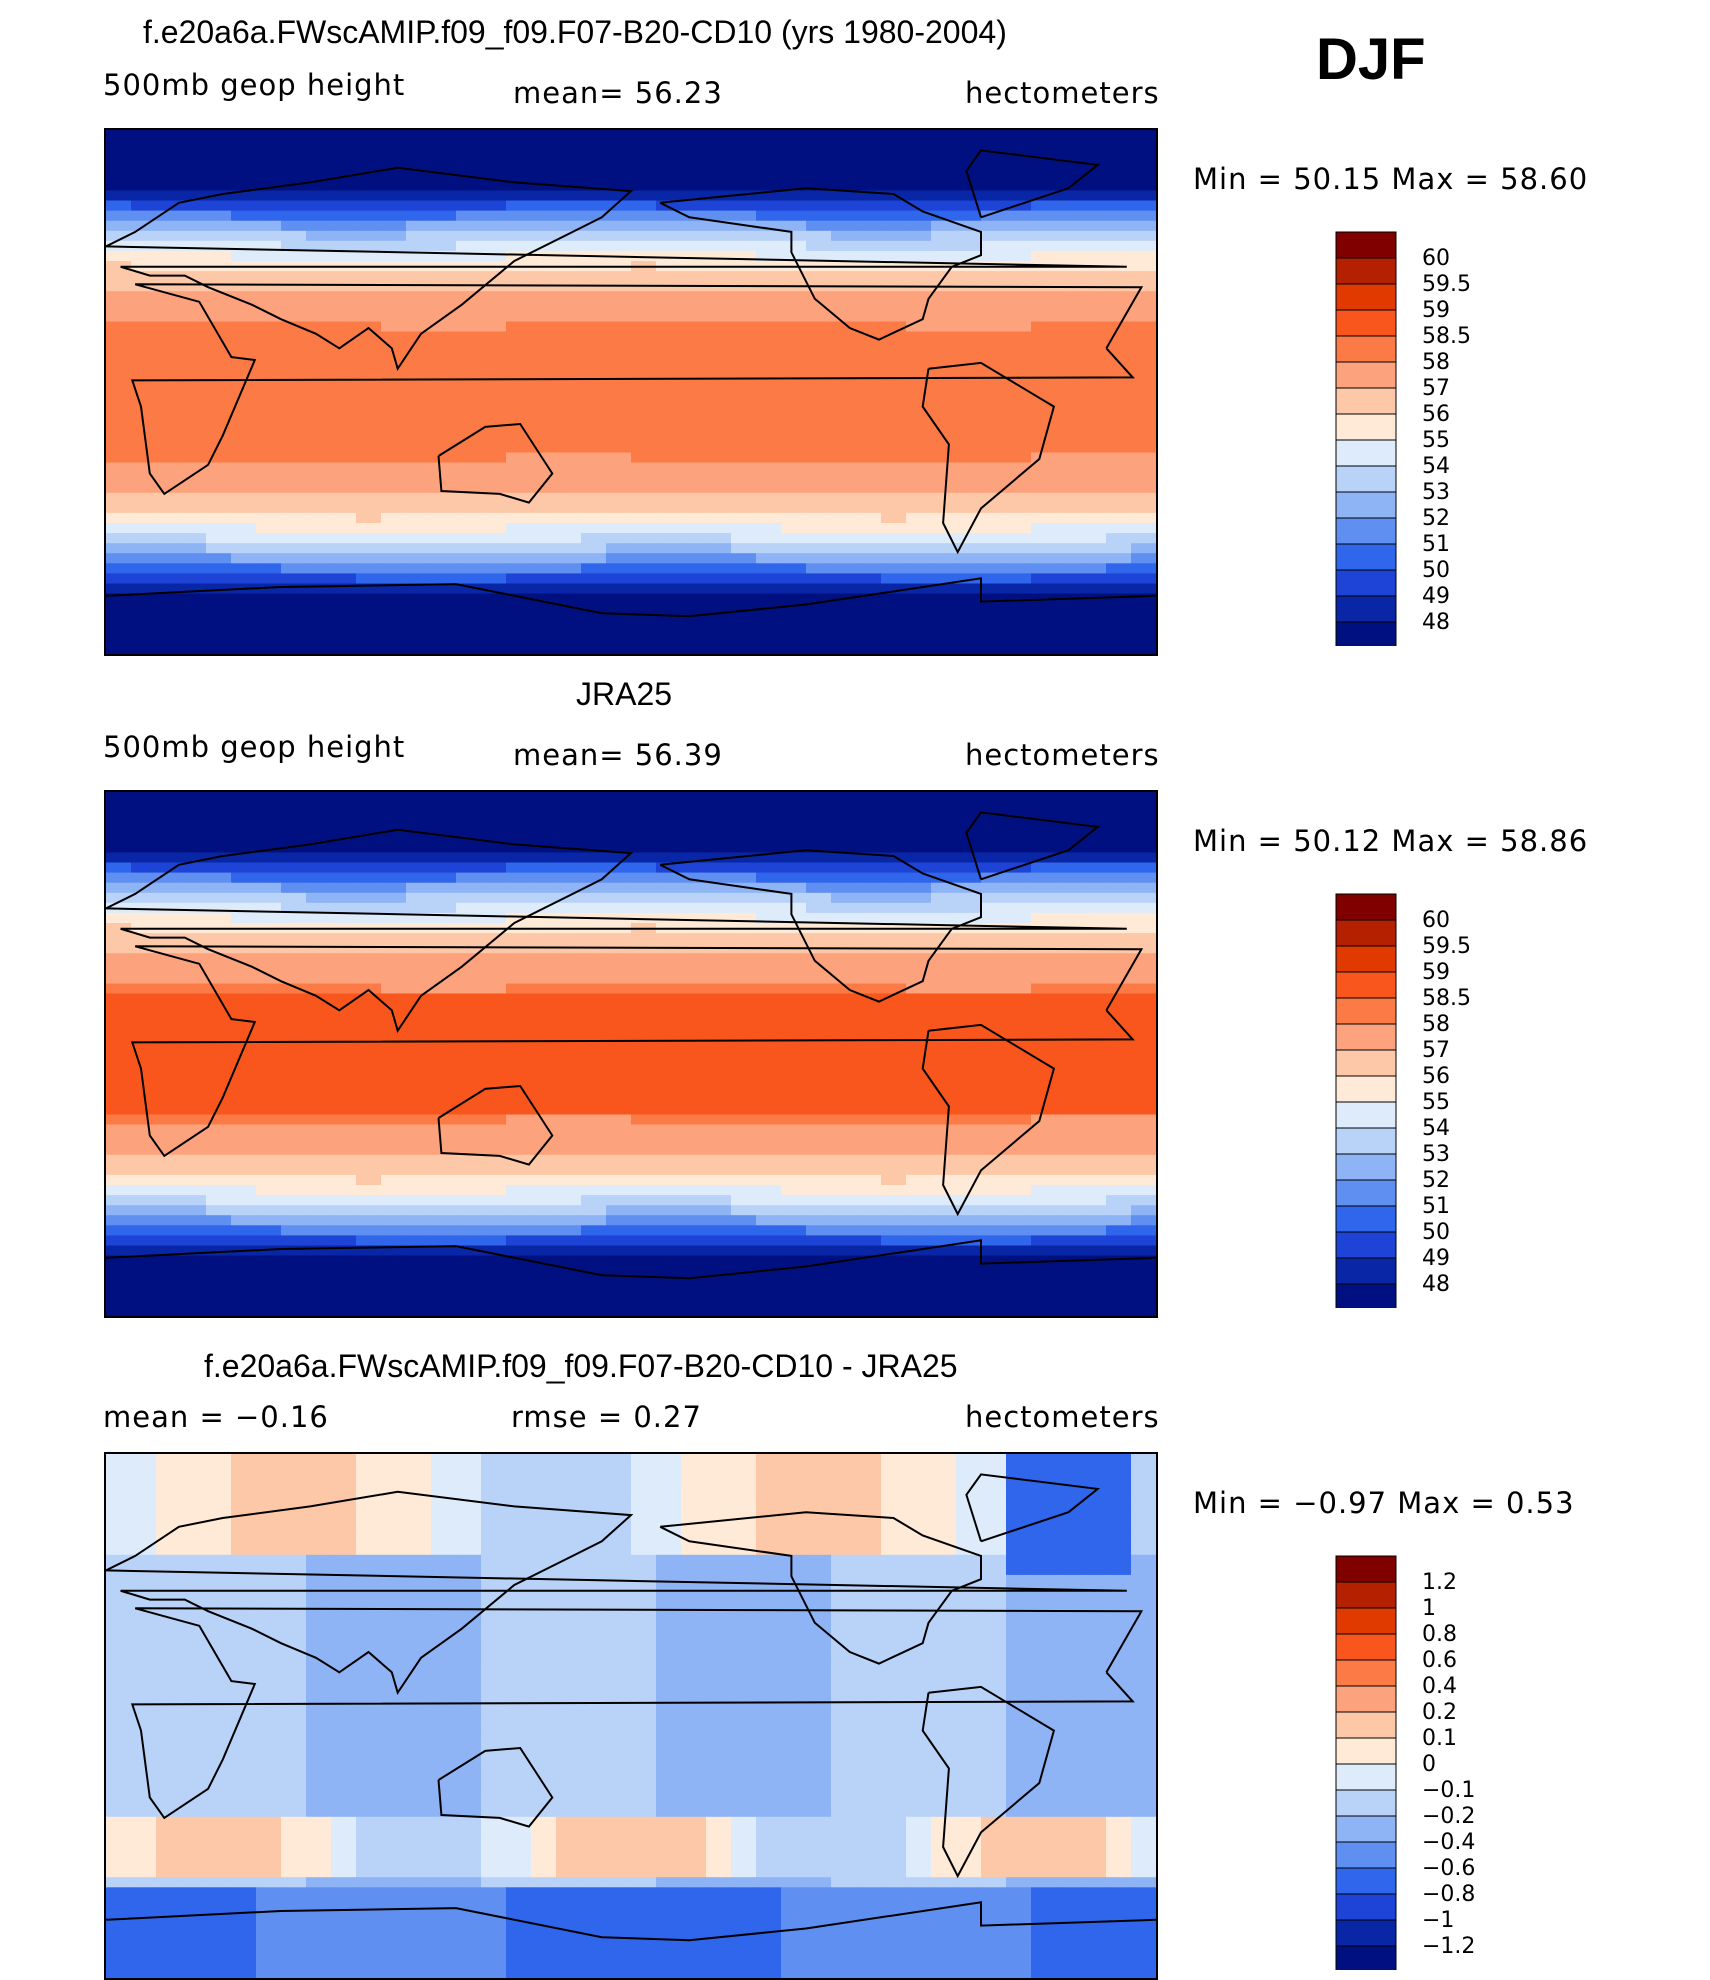  What do you see at coordinates (631, 383) in the screenshot?
I see `panel1-coastlines` at bounding box center [631, 383].